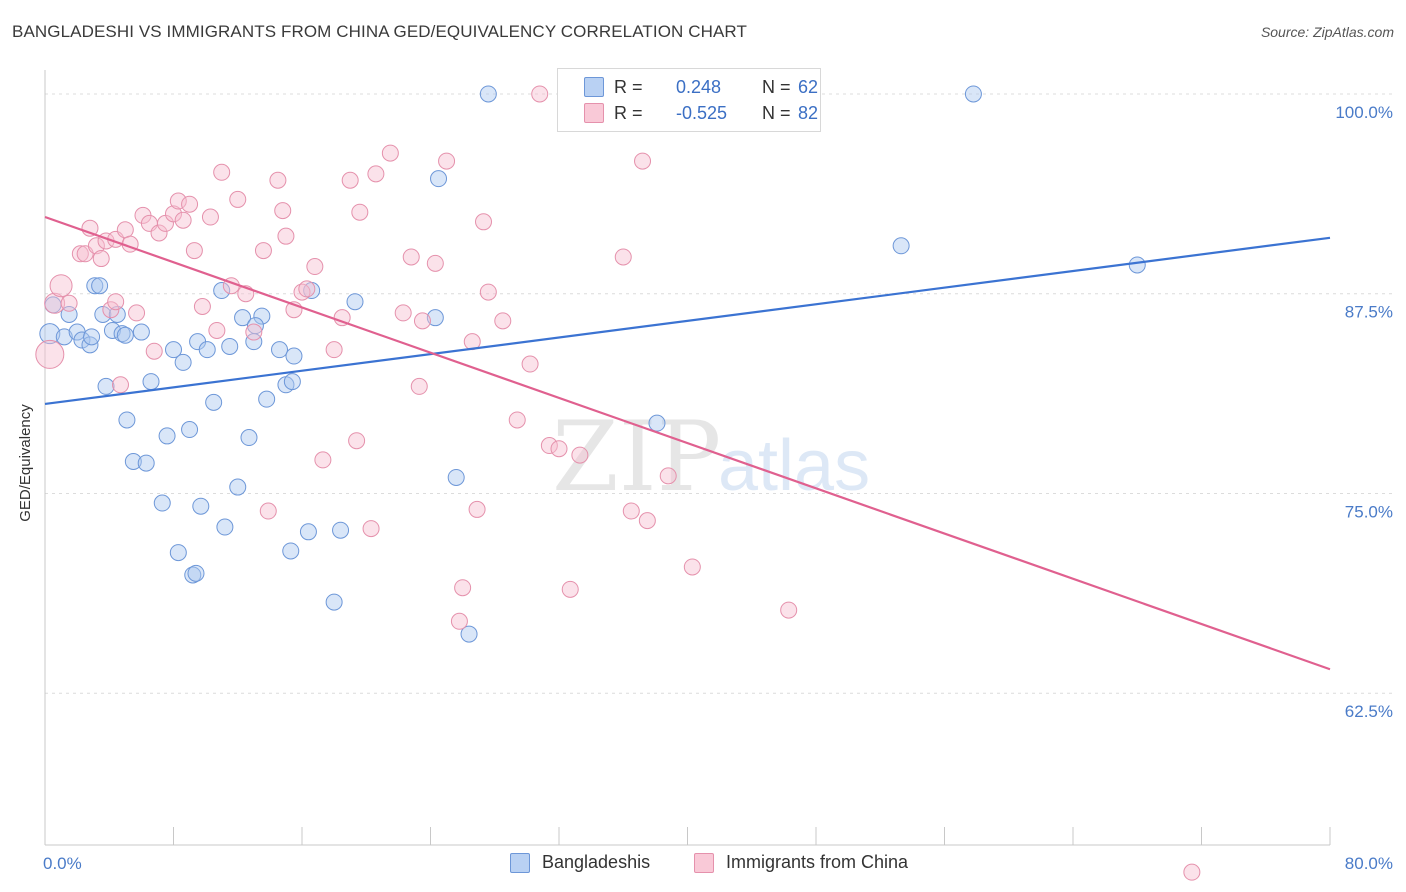  What do you see at coordinates (689, 100) in the screenshot?
I see `stats-legend: R = 0.248 N = 62 R = -0.525 N = 82` at bounding box center [689, 100].